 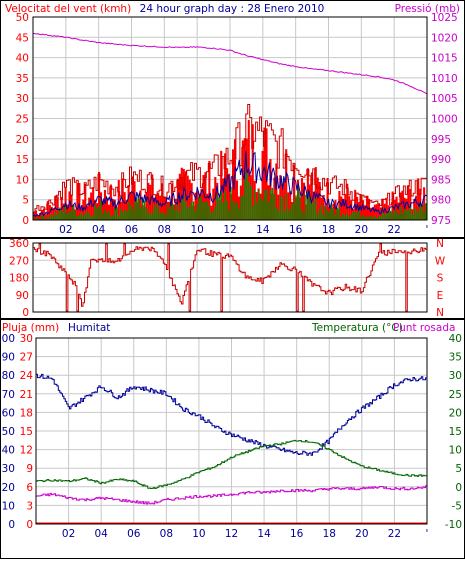 What do you see at coordinates (444, 59) in the screenshot?
I see `pressure-tick-label: 1015` at bounding box center [444, 59].